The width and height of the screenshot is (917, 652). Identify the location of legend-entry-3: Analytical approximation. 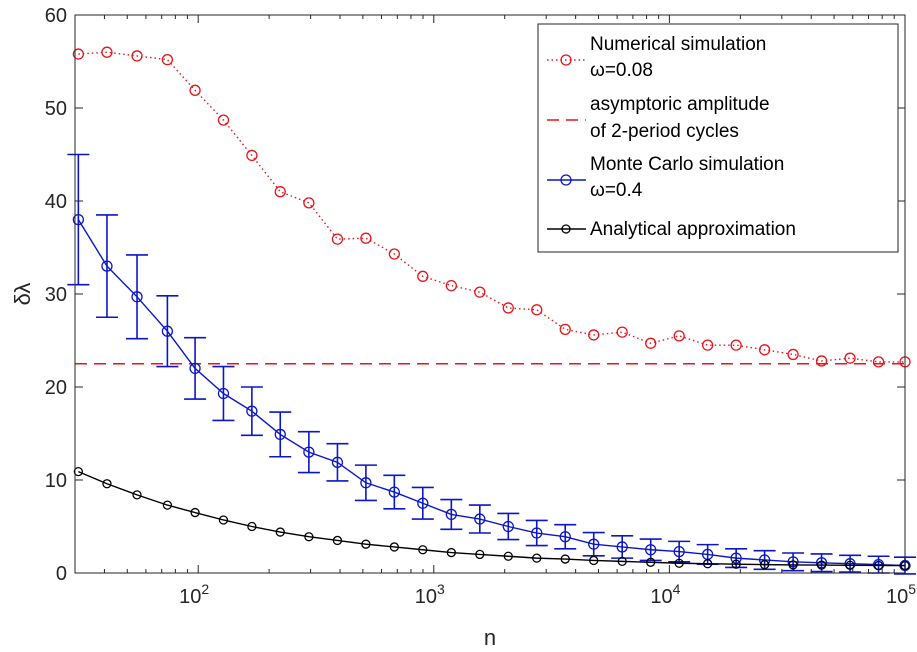
(671, 229).